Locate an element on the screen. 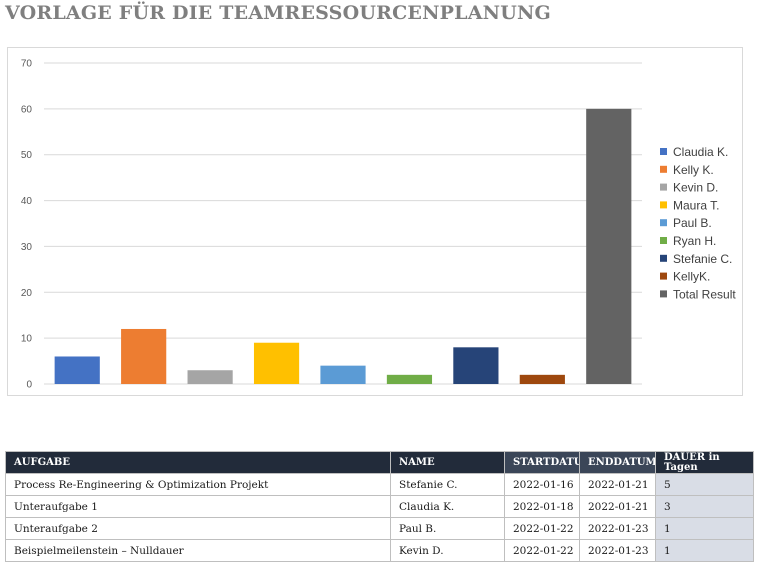 The height and width of the screenshot is (563, 757). legend-label: Total Result is located at coordinates (704, 294).